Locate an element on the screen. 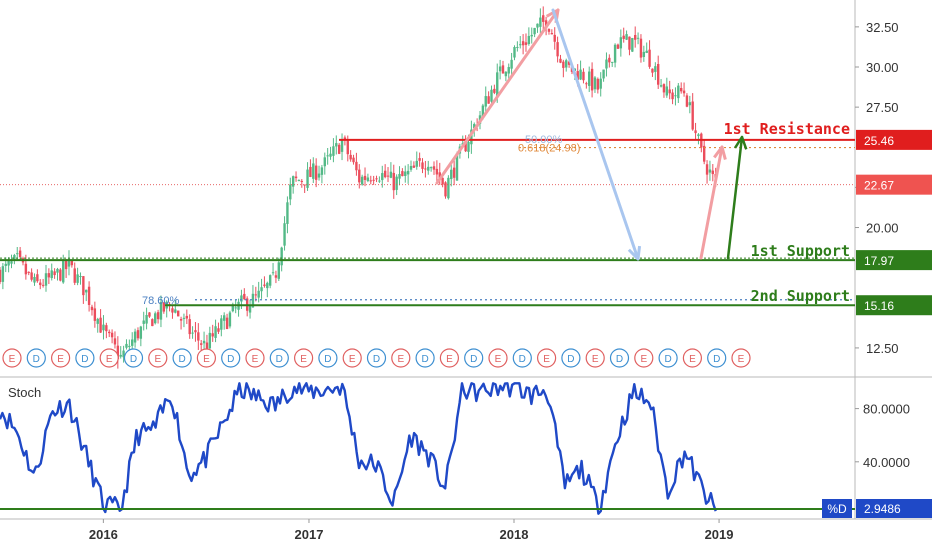 The image size is (932, 550). support-2-price-tag-text: 15.16 is located at coordinates (879, 306).